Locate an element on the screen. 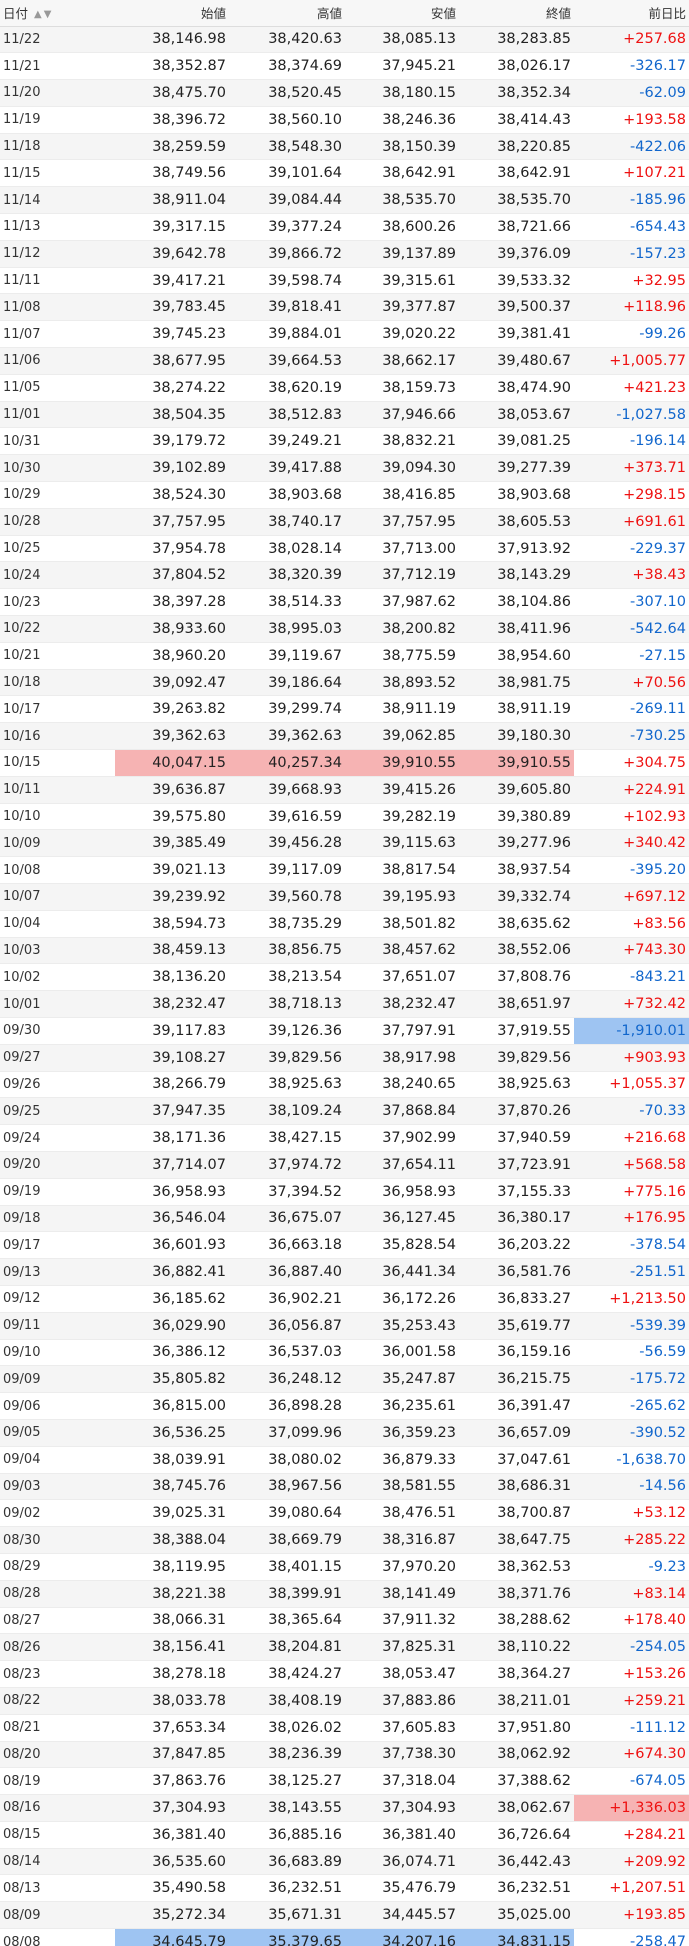 Image resolution: width=689 pixels, height=1946 pixels. close-cell: 34,831.15 is located at coordinates (516, 1937).